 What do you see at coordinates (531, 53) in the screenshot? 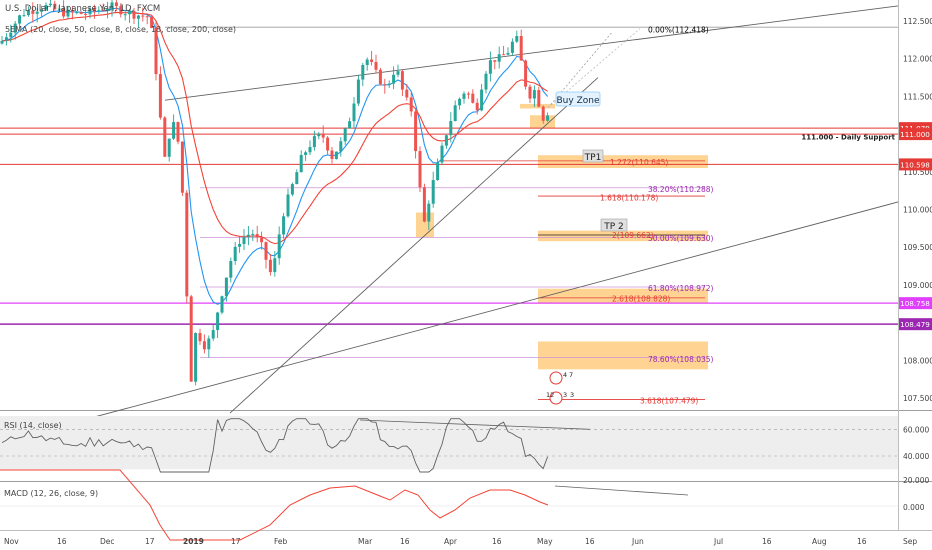
I see `channel-upper-line` at bounding box center [531, 53].